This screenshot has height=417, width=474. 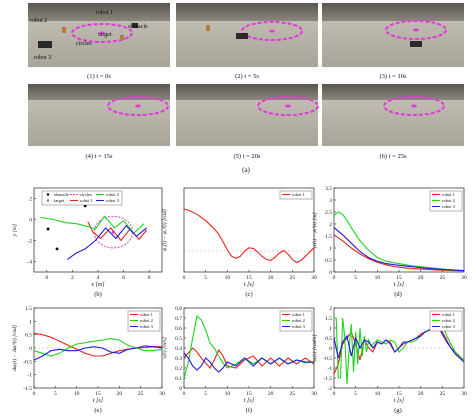 I want to click on target-point, so click(x=113, y=232).